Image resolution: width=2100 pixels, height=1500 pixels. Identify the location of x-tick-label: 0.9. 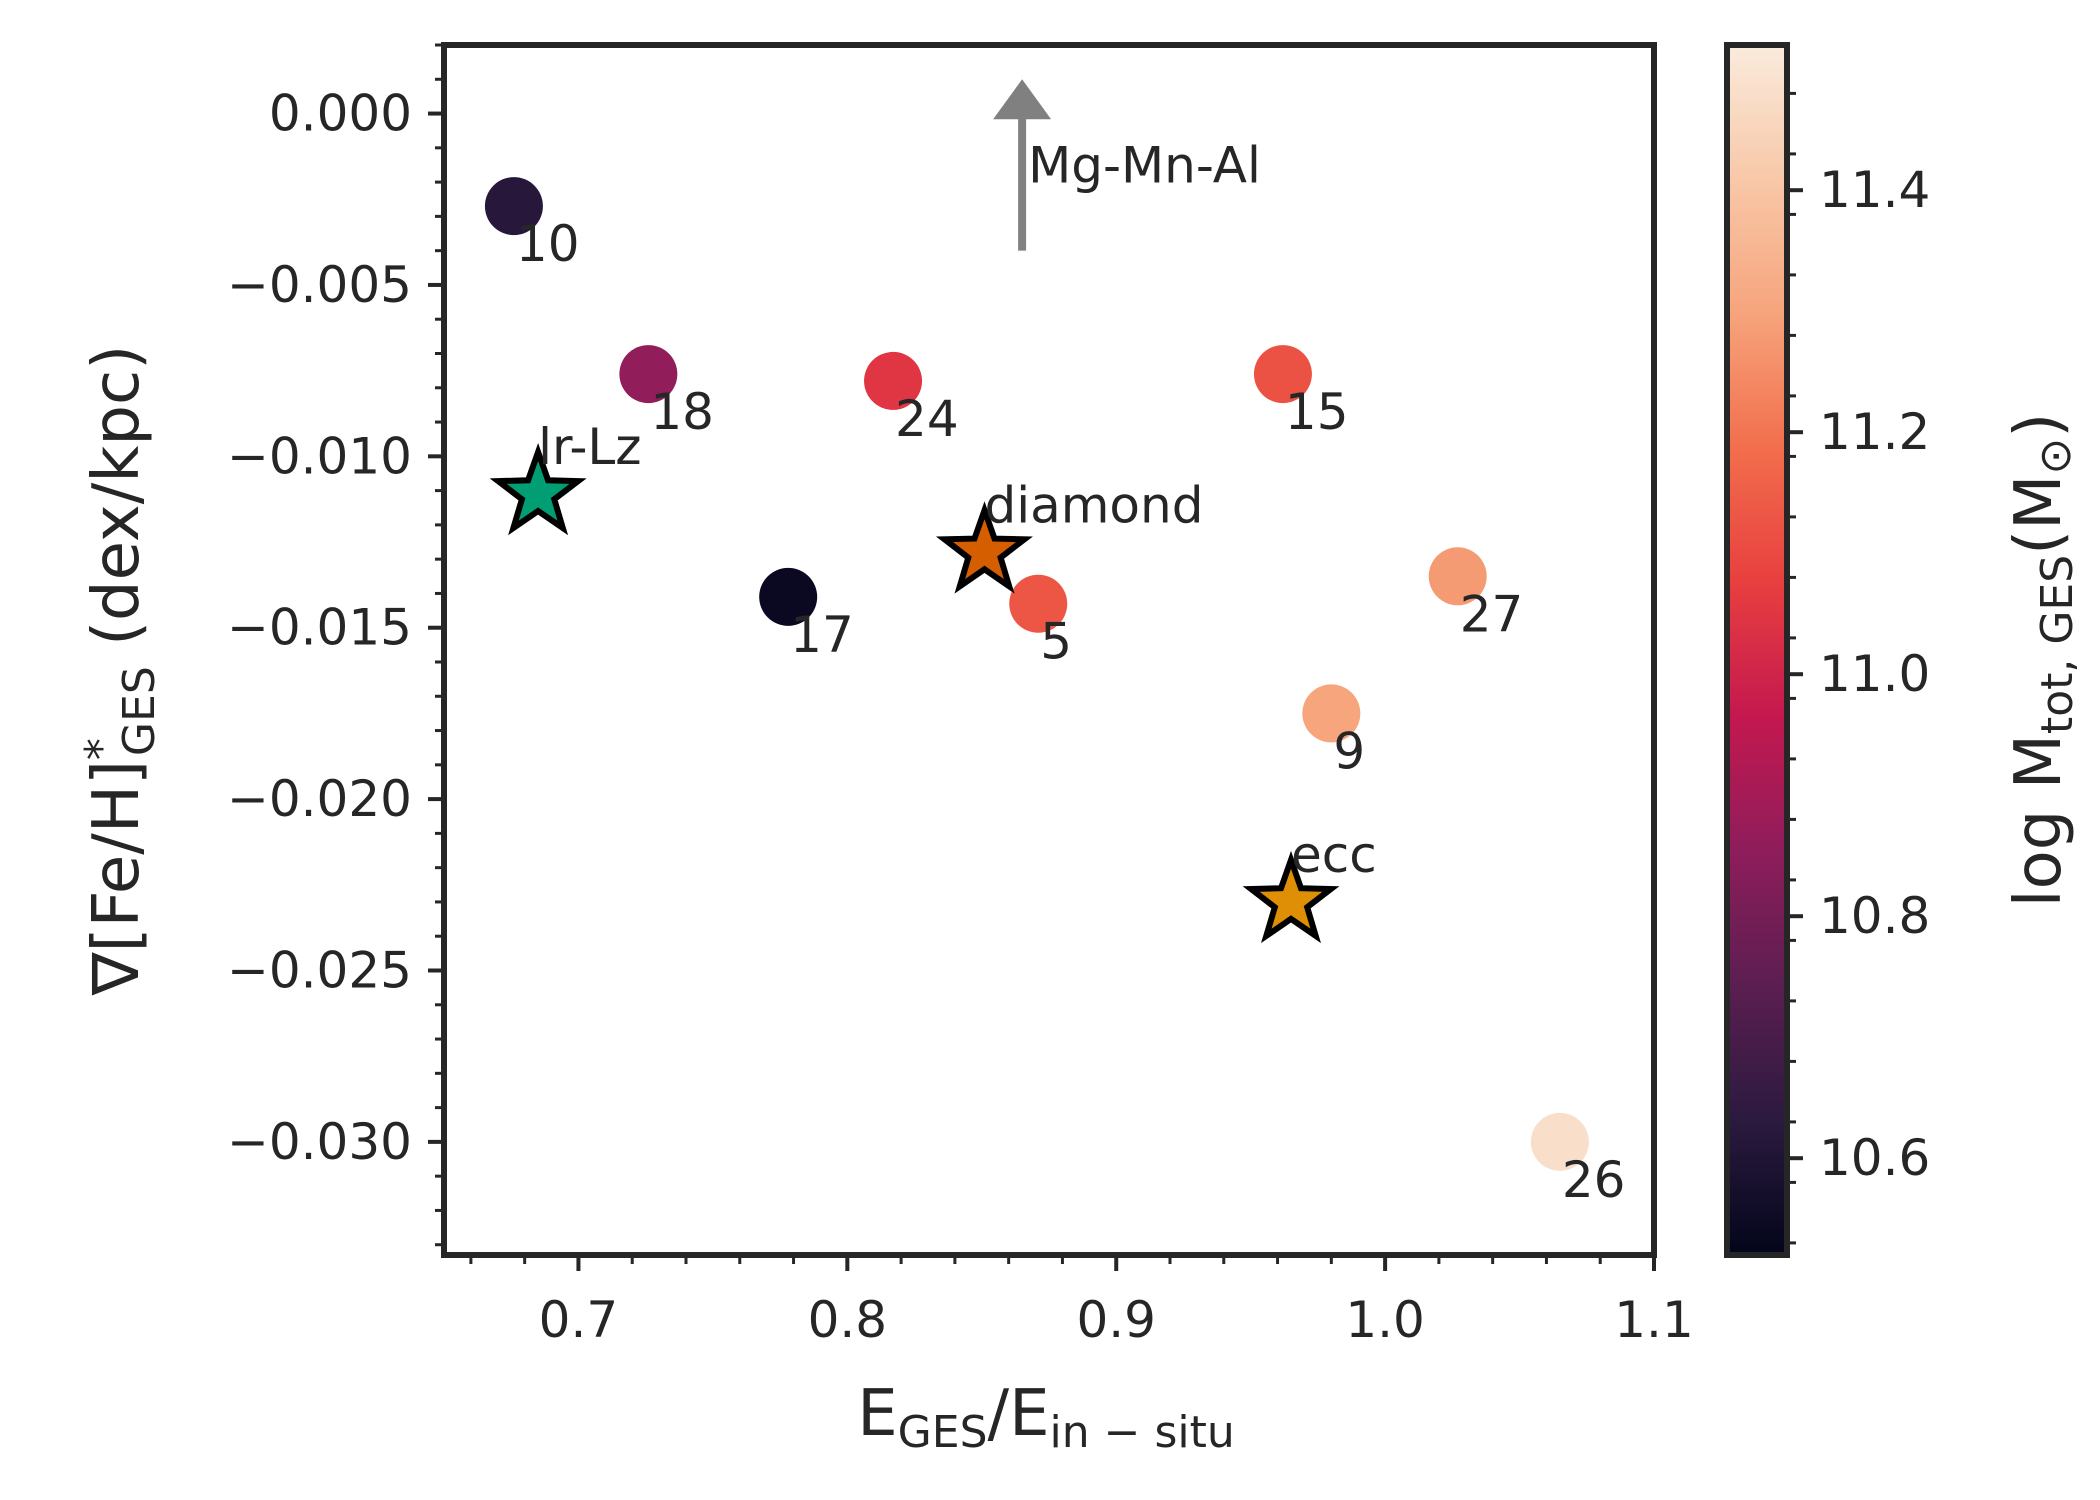
(1116, 1320).